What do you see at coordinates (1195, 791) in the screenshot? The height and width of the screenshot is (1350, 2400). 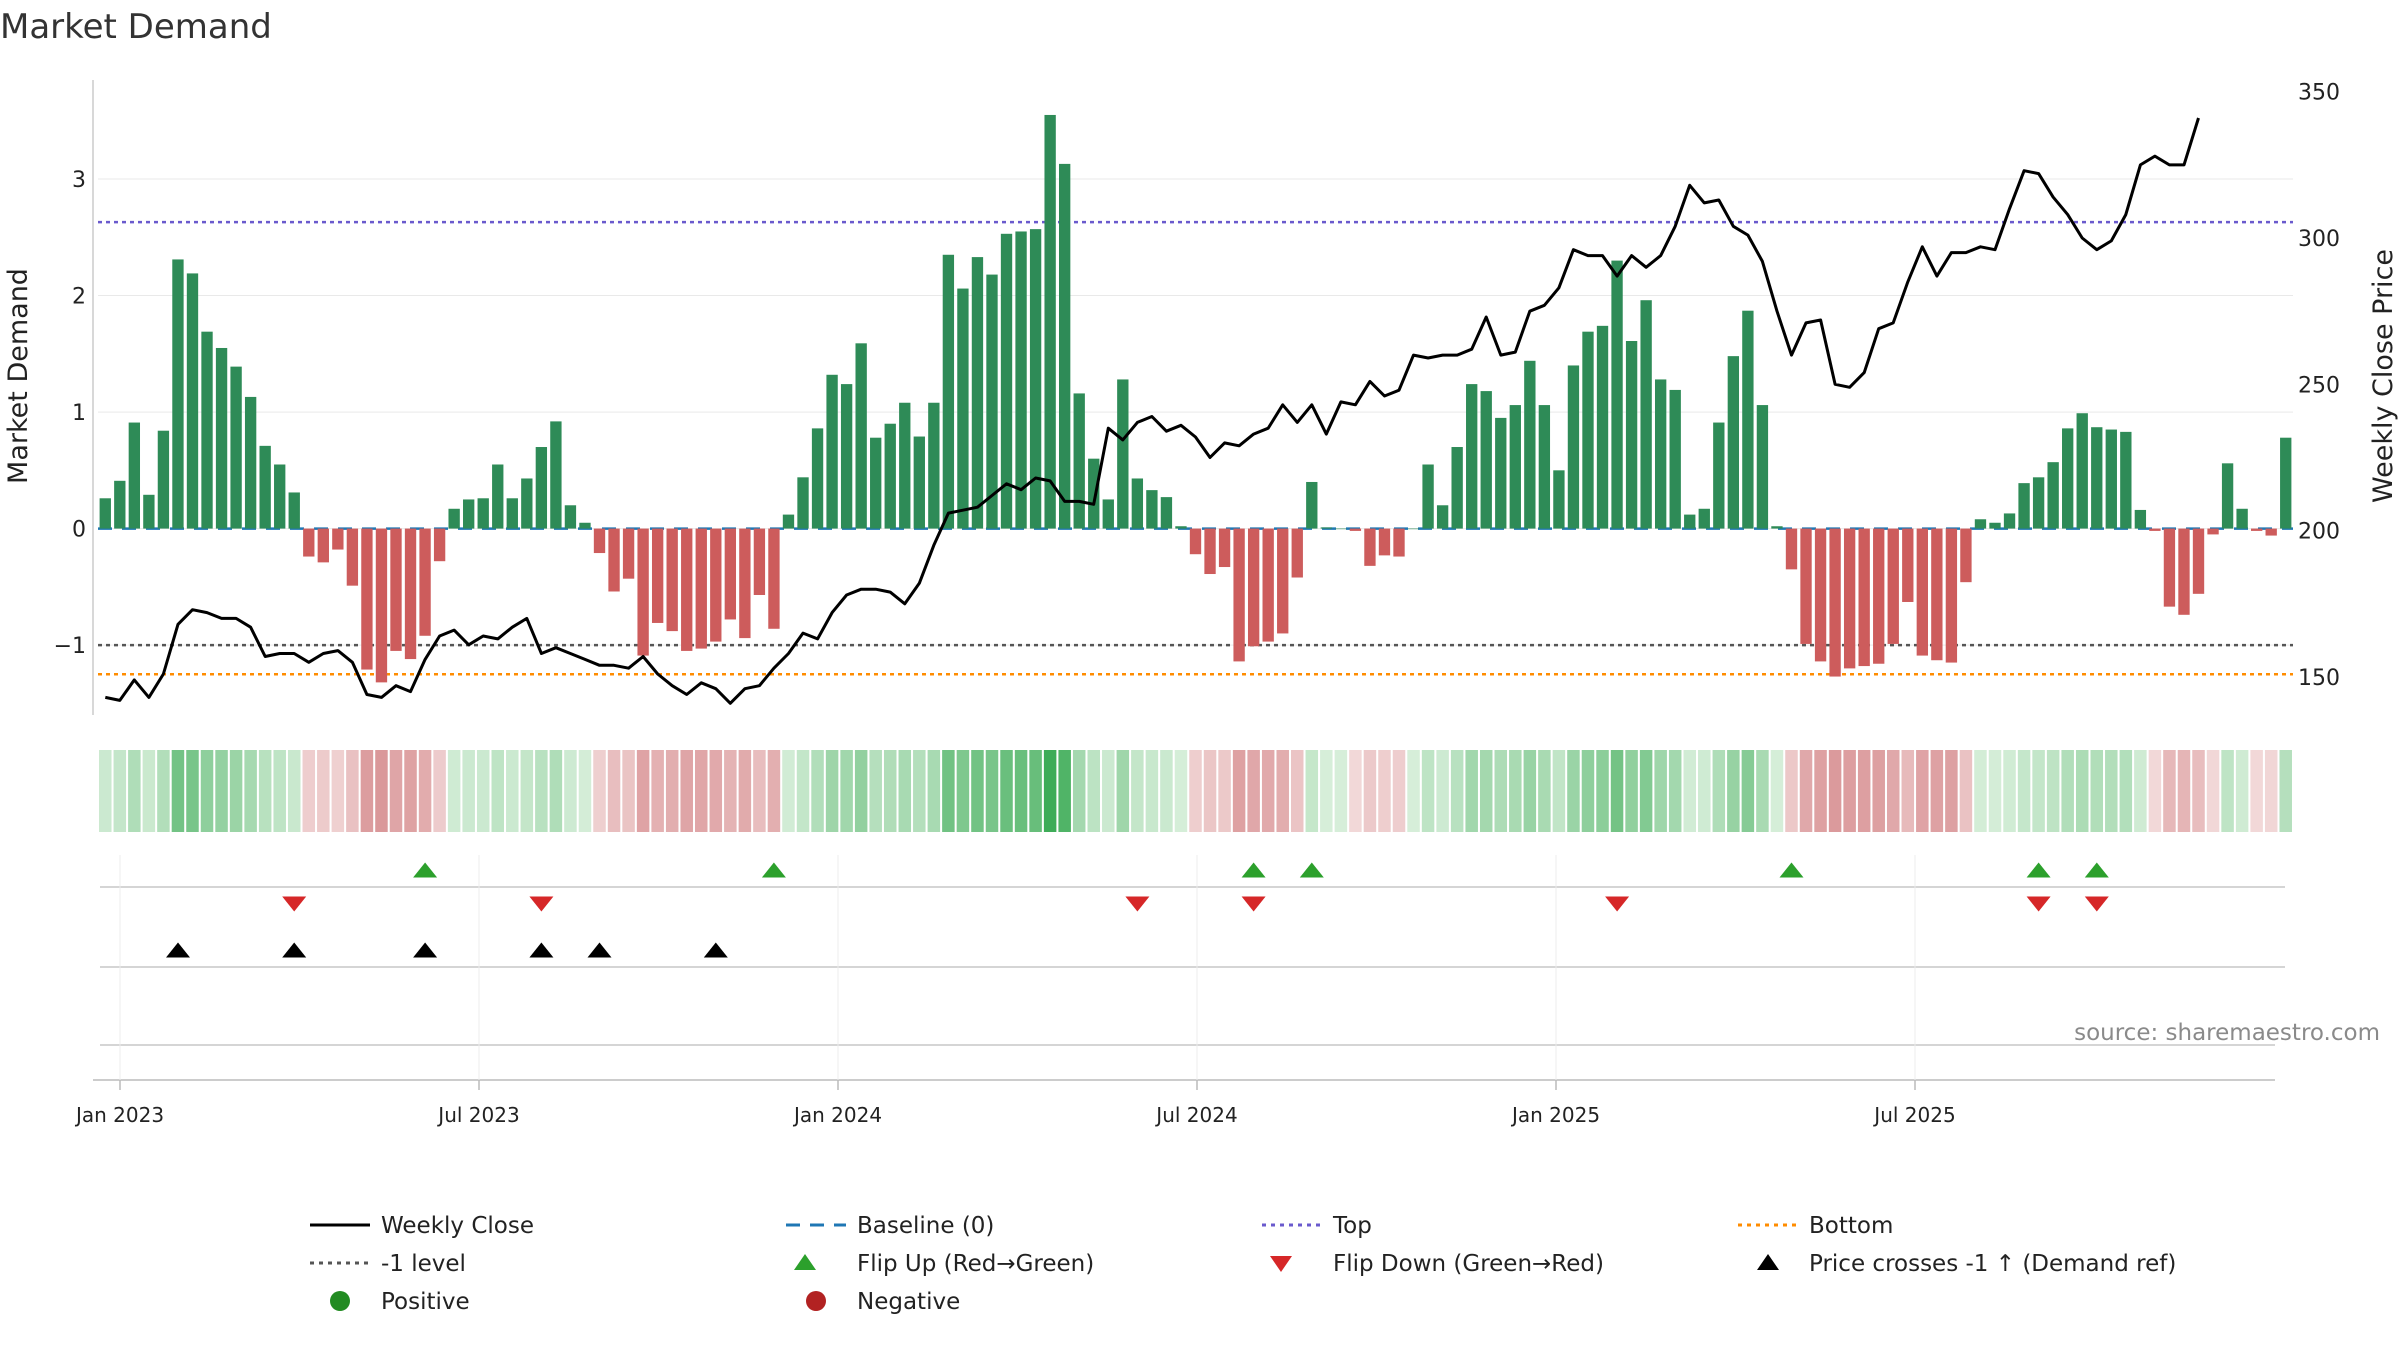 I see `demand-heatmap-strip` at bounding box center [1195, 791].